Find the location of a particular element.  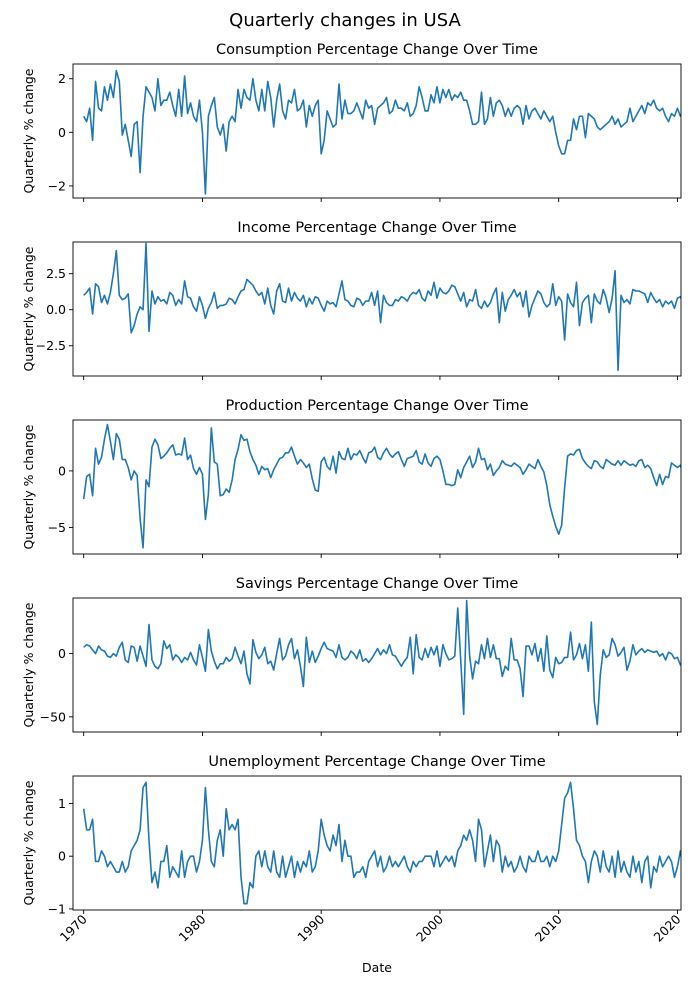

savings-axes-frame is located at coordinates (377, 665).